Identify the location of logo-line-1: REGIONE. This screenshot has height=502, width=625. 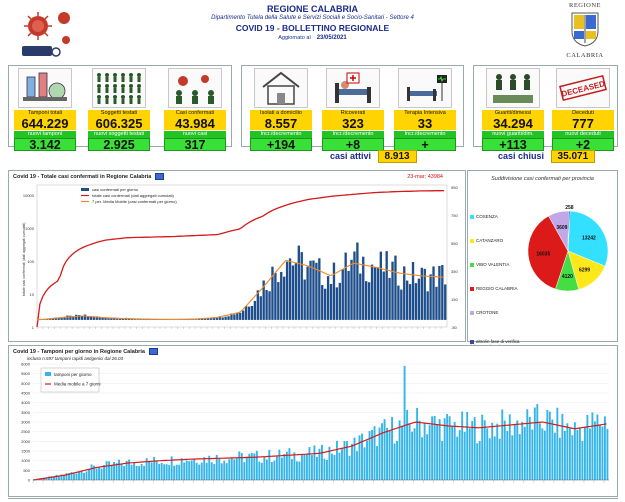
(585, 5).